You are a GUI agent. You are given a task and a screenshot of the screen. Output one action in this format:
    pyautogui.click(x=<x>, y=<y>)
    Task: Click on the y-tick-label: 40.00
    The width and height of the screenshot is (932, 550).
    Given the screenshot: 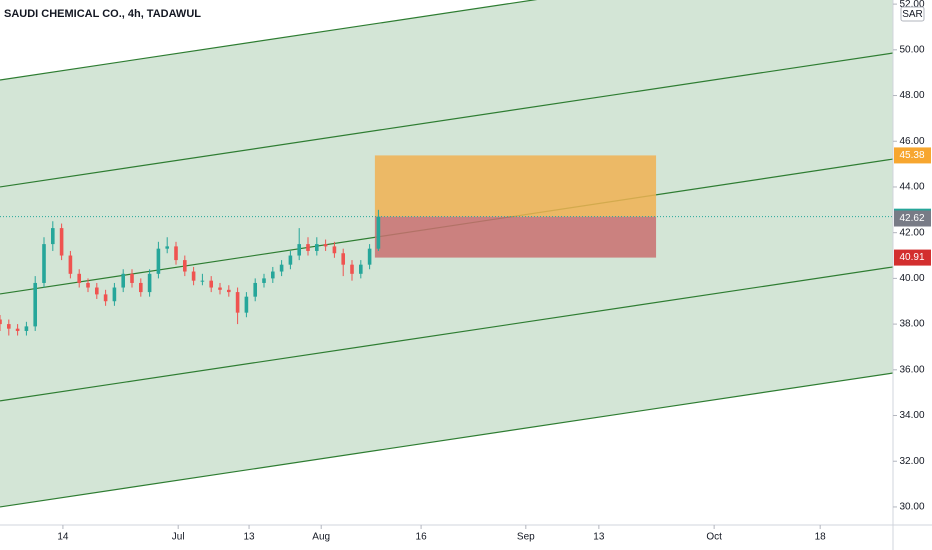 What is the action you would take?
    pyautogui.click(x=911, y=278)
    